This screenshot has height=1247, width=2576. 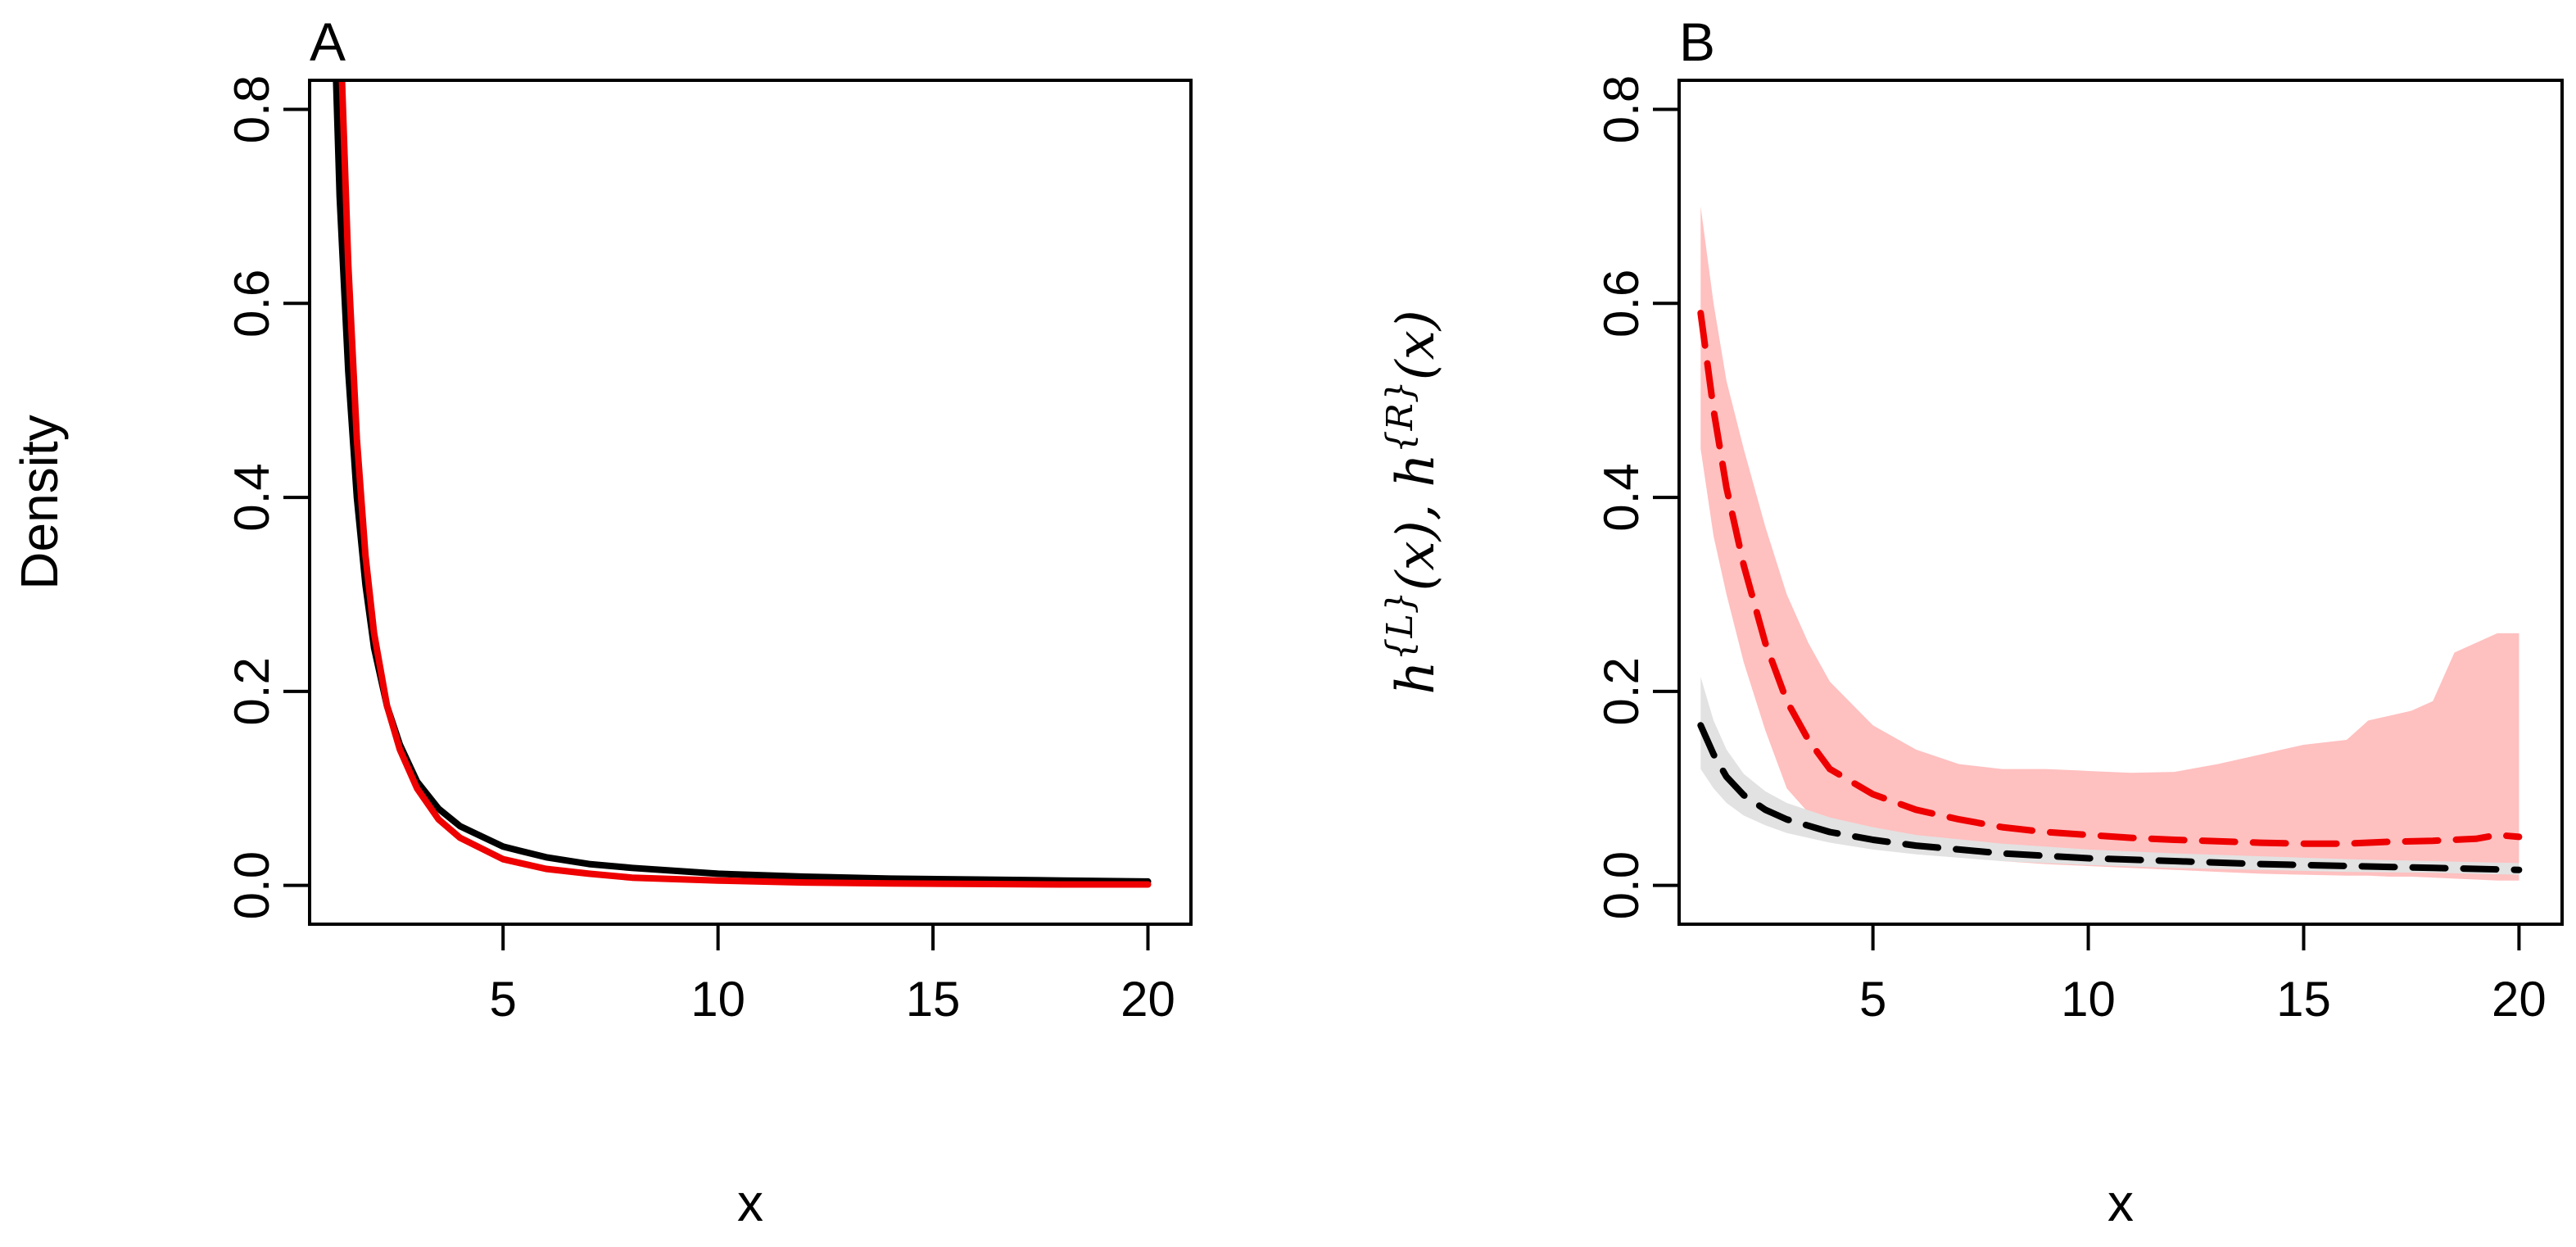 I want to click on panel-b-ytick-label-4: 0.8, so click(x=1621, y=109).